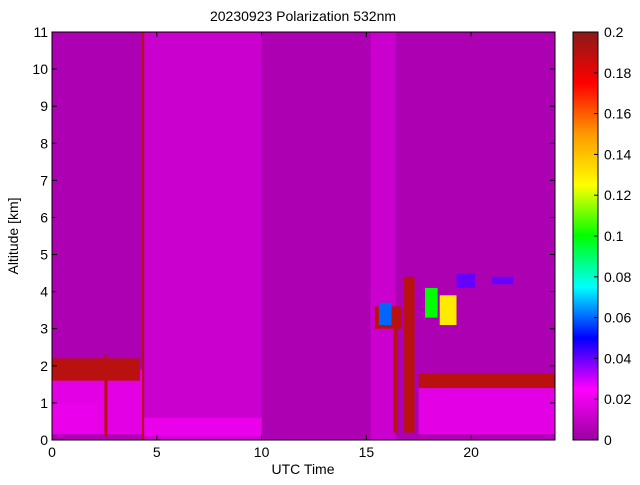 The width and height of the screenshot is (640, 485). I want to click on y-tick-label-9: 9, so click(44, 106).